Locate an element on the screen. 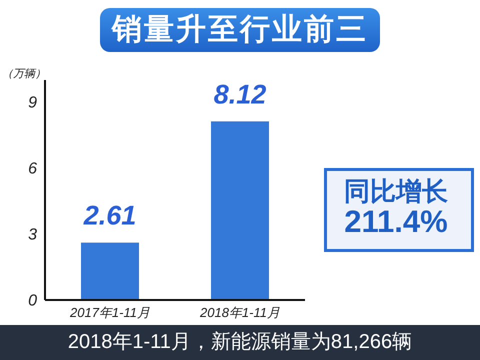 The width and height of the screenshot is (480, 360). data-label: 2.61 is located at coordinates (109, 215).